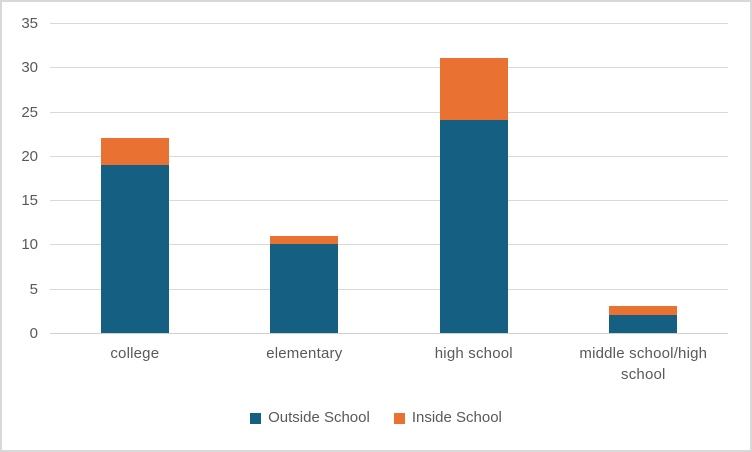 The image size is (752, 452). What do you see at coordinates (29, 156) in the screenshot?
I see `y-axis-tick-label: 20` at bounding box center [29, 156].